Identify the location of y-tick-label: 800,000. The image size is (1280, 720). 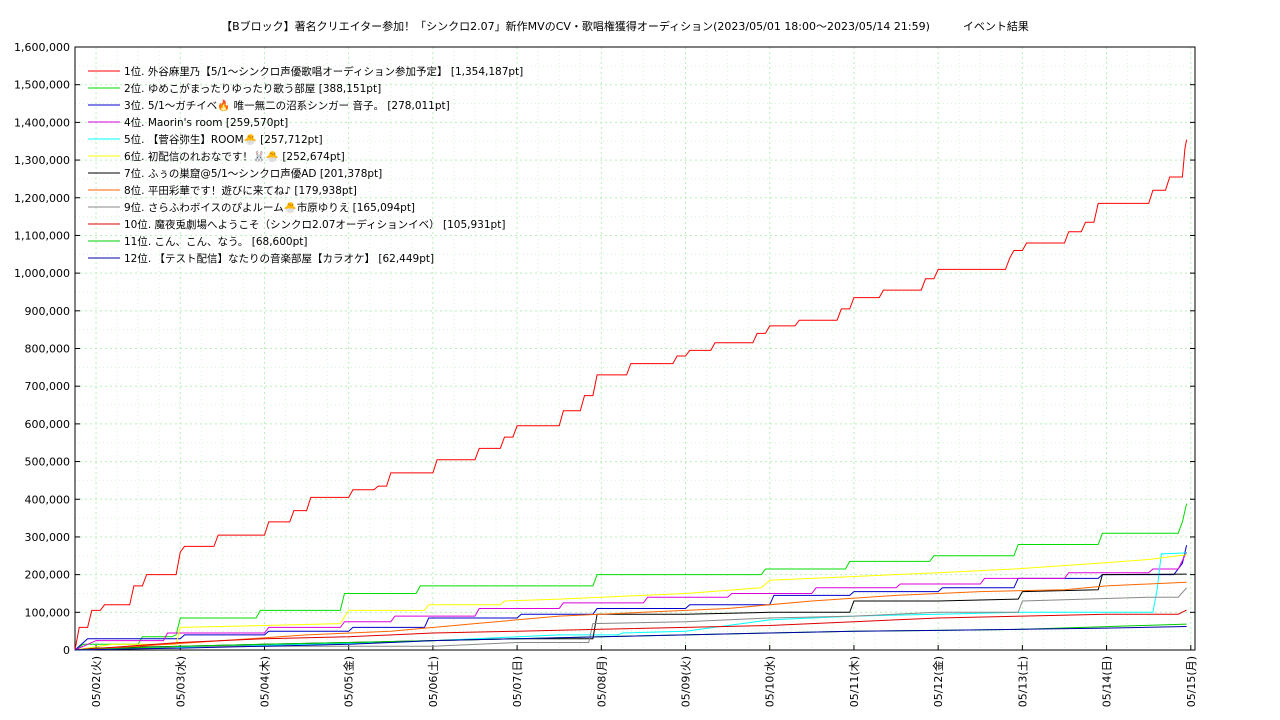
(48, 349).